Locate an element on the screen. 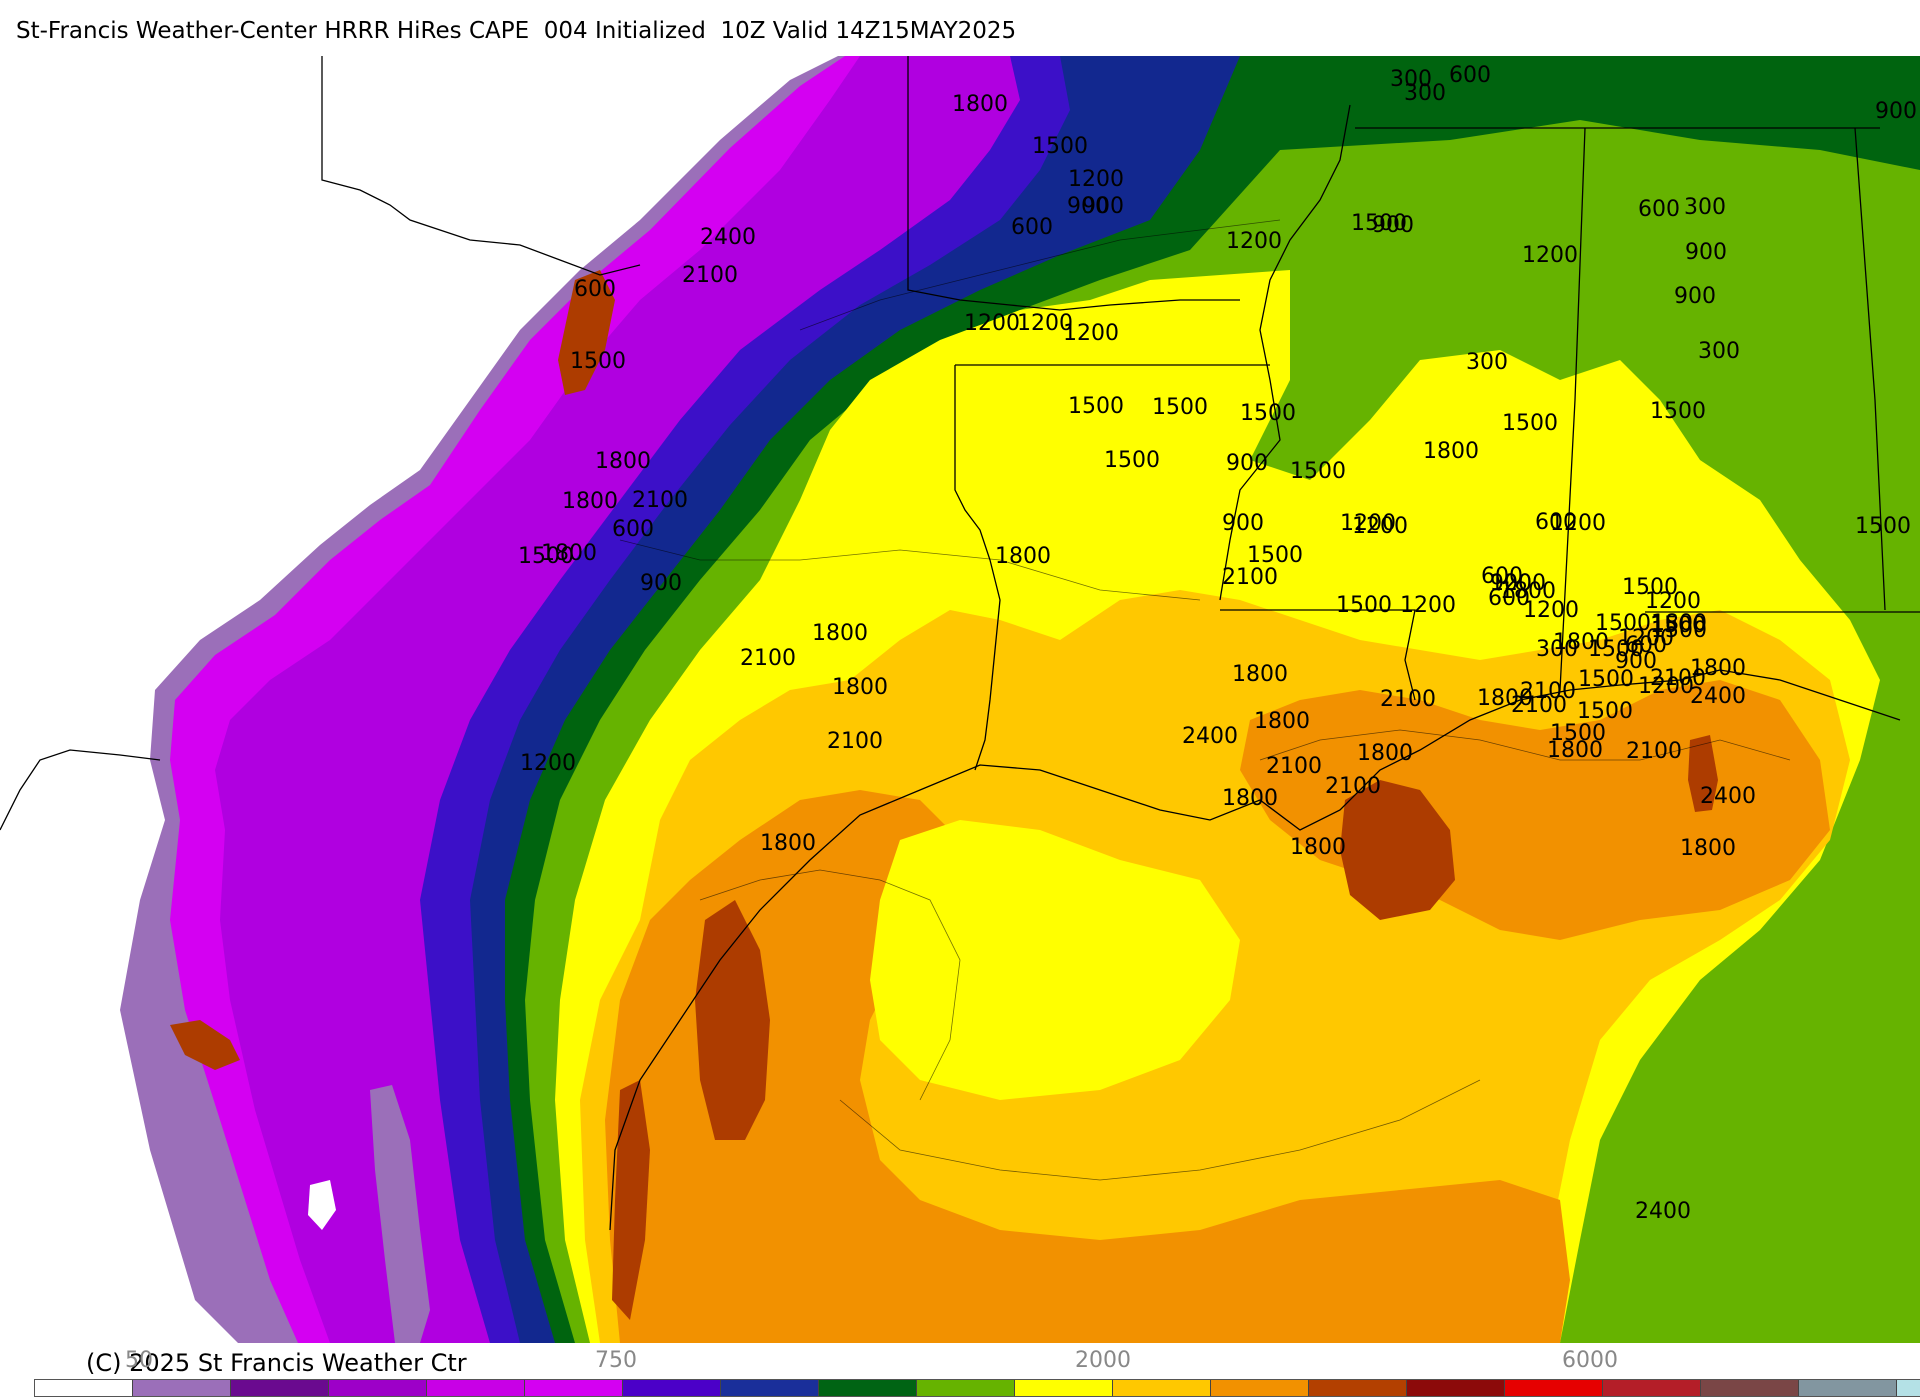  band-yellow-central is located at coordinates (1055, 960).